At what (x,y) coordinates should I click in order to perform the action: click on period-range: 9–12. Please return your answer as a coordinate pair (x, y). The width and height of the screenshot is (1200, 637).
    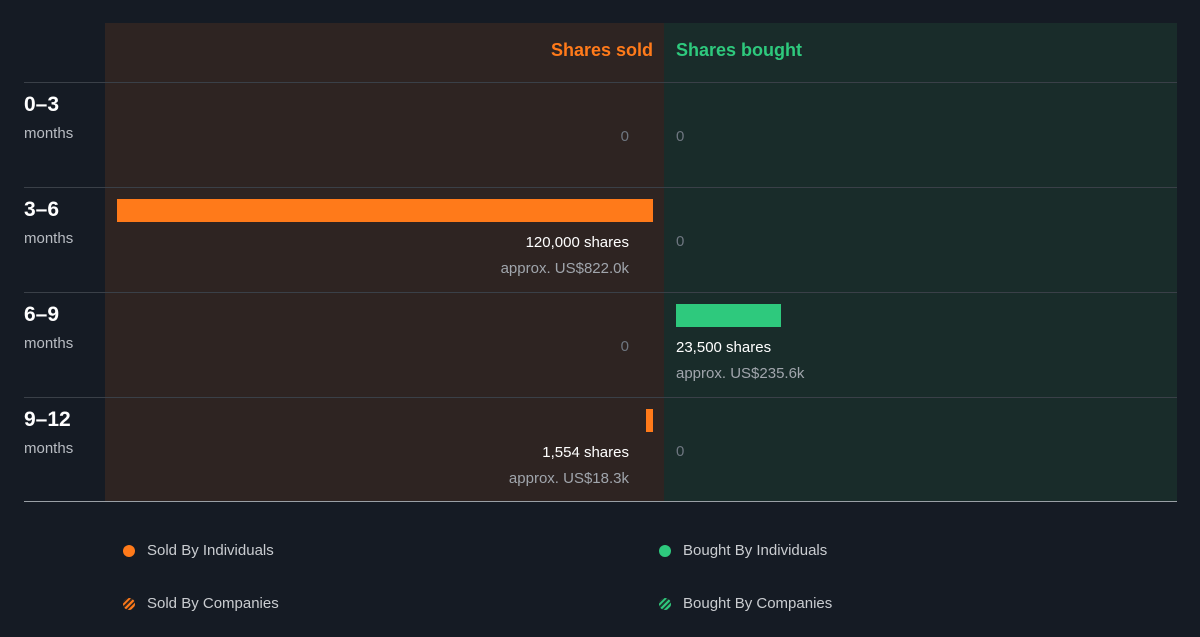
    Looking at the image, I should click on (47, 419).